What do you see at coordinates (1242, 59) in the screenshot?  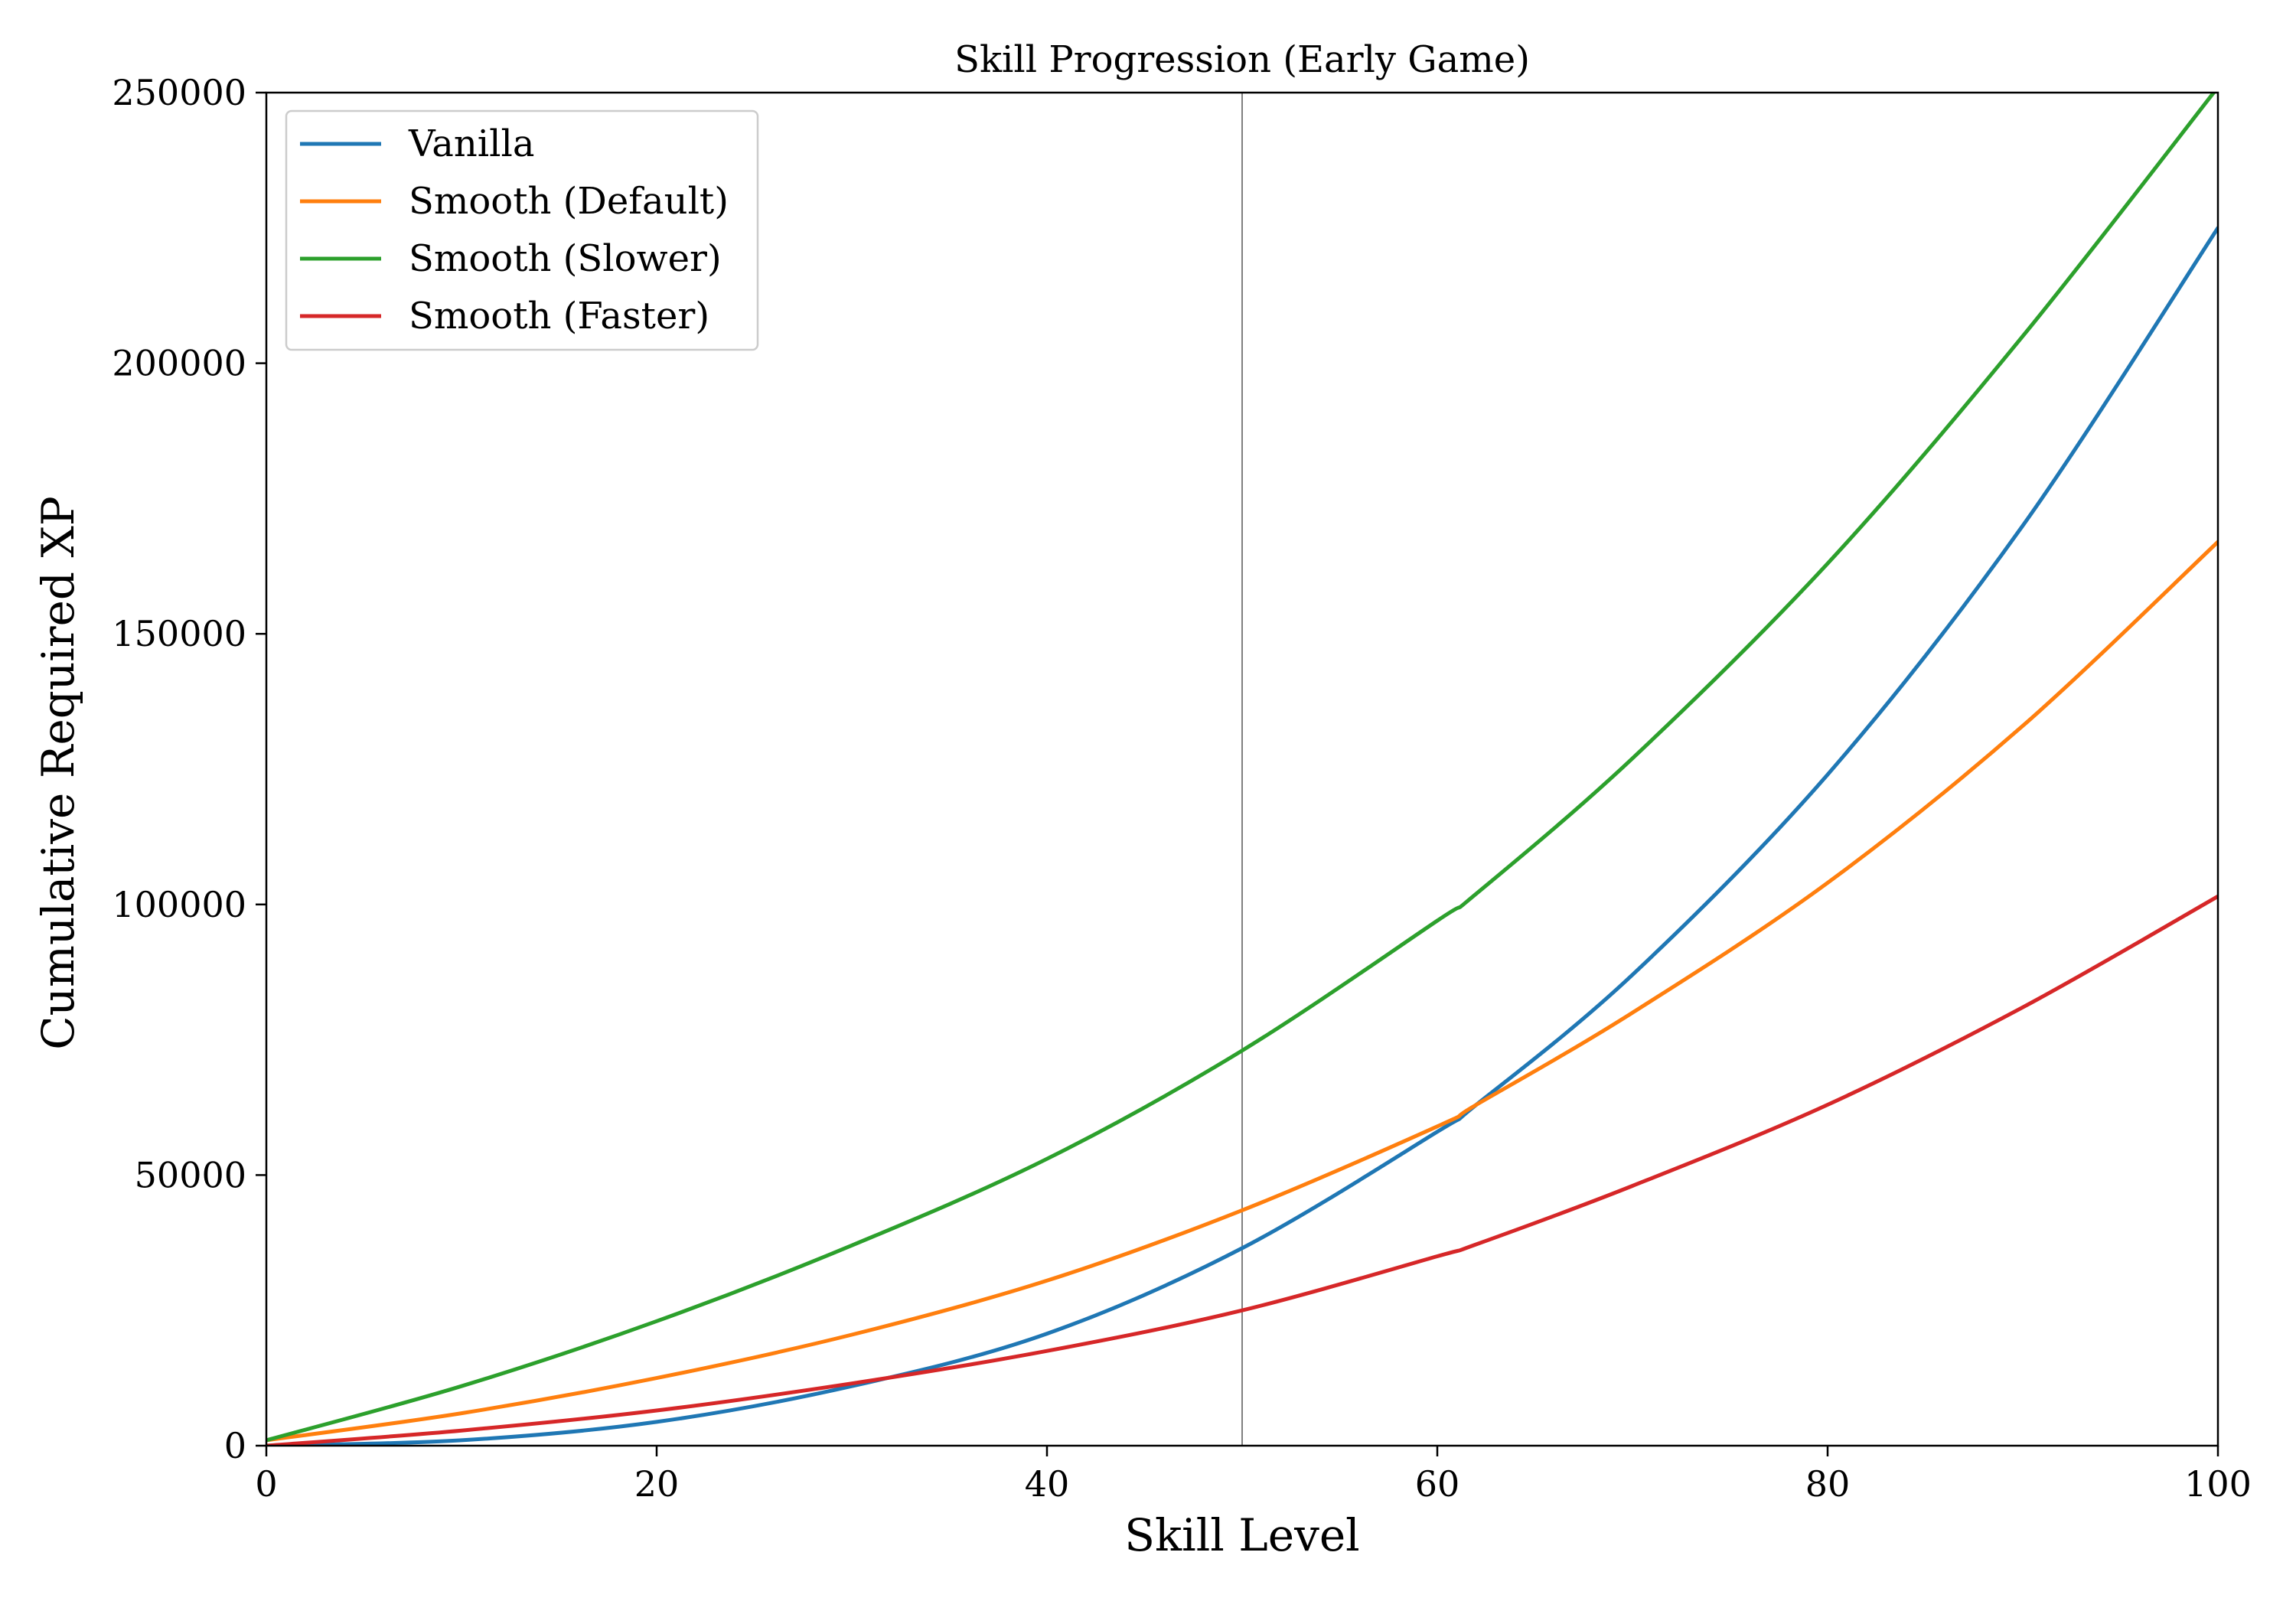 I see `chart-title: Skill Progression (Early Game)` at bounding box center [1242, 59].